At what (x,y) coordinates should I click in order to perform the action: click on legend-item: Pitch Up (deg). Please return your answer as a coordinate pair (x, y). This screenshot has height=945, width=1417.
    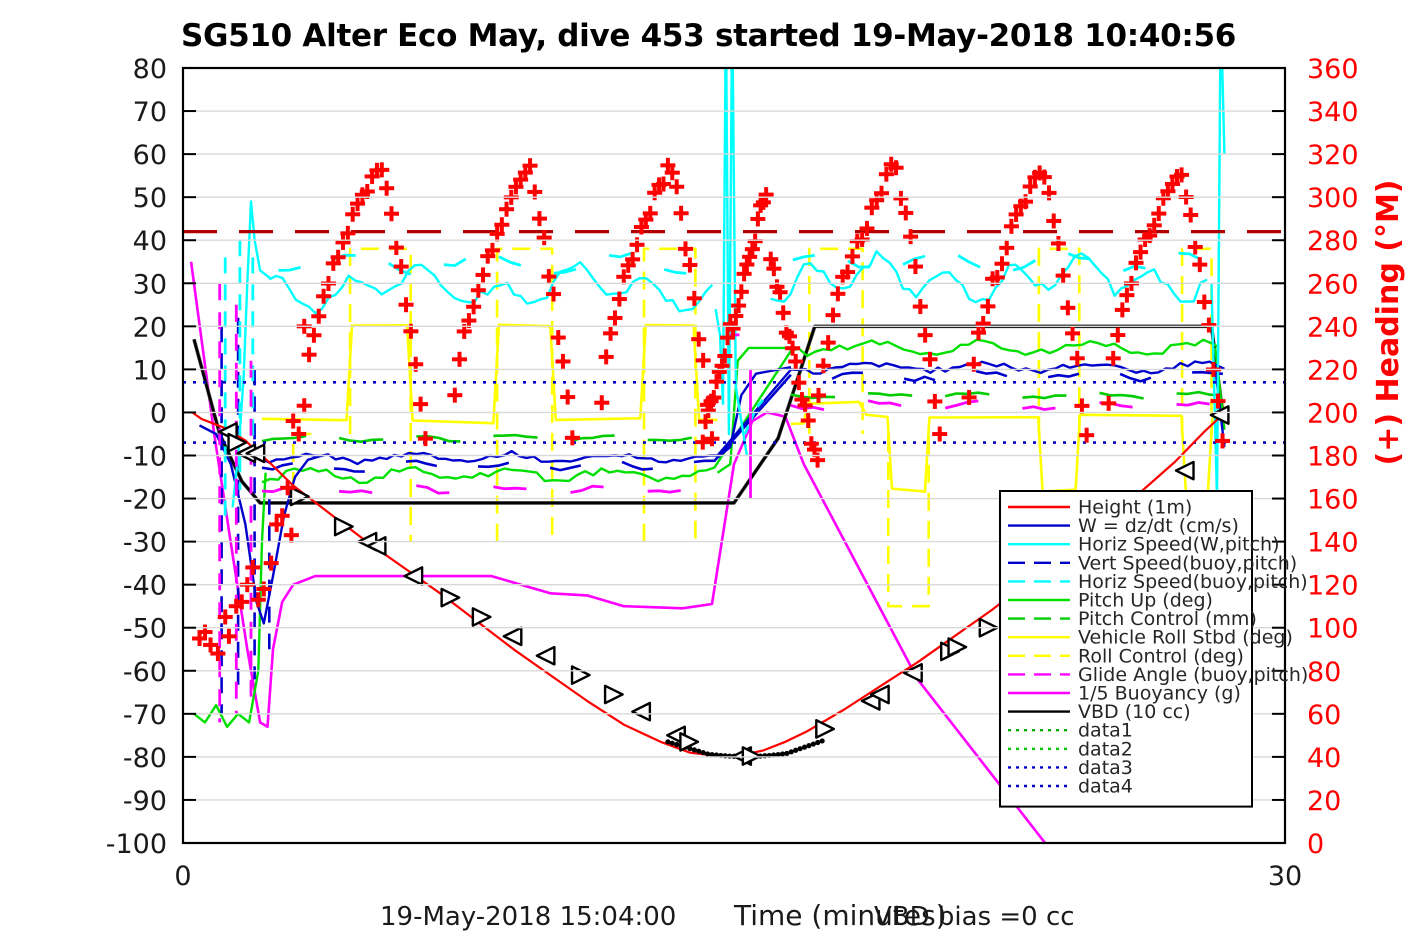
    Looking at the image, I should click on (1110, 601).